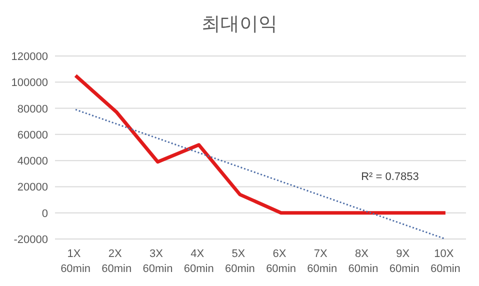 Image resolution: width=479 pixels, height=286 pixels. Describe the element at coordinates (390, 177) in the screenshot. I see `annotation: R² = 0.7853` at that location.